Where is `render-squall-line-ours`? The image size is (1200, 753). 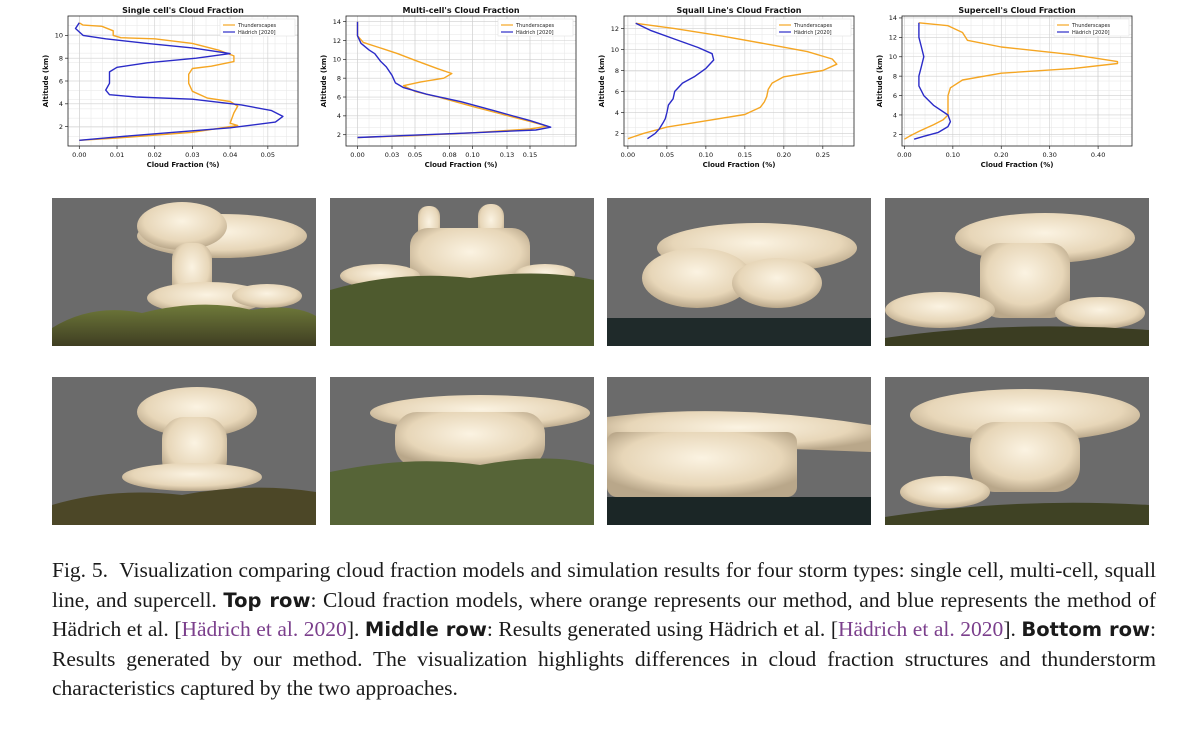 render-squall-line-ours is located at coordinates (739, 451).